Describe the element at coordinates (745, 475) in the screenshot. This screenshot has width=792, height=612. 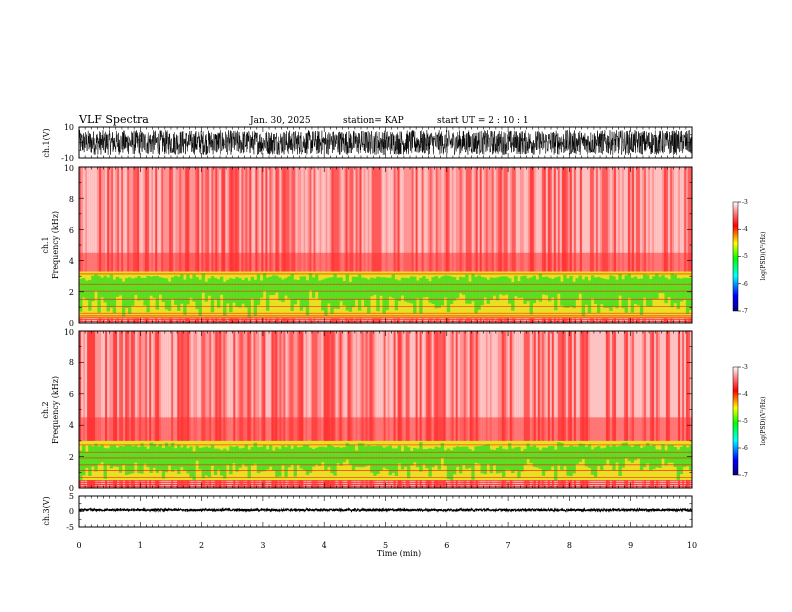
I see `ch2-cb-tick-m7: -7` at that location.